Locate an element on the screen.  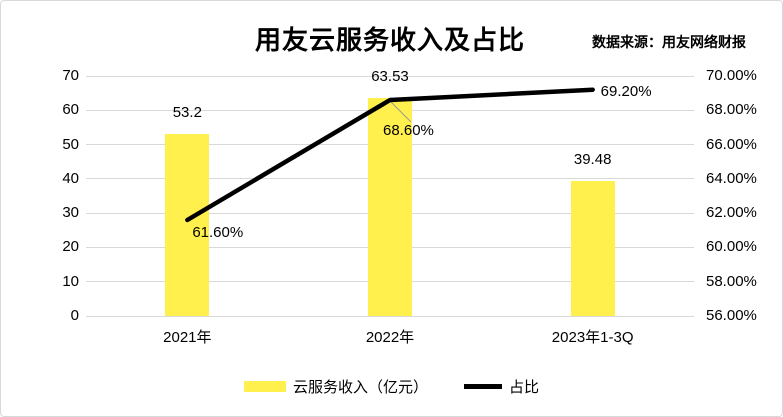
ratio-point-label: 61.60% is located at coordinates (218, 232).